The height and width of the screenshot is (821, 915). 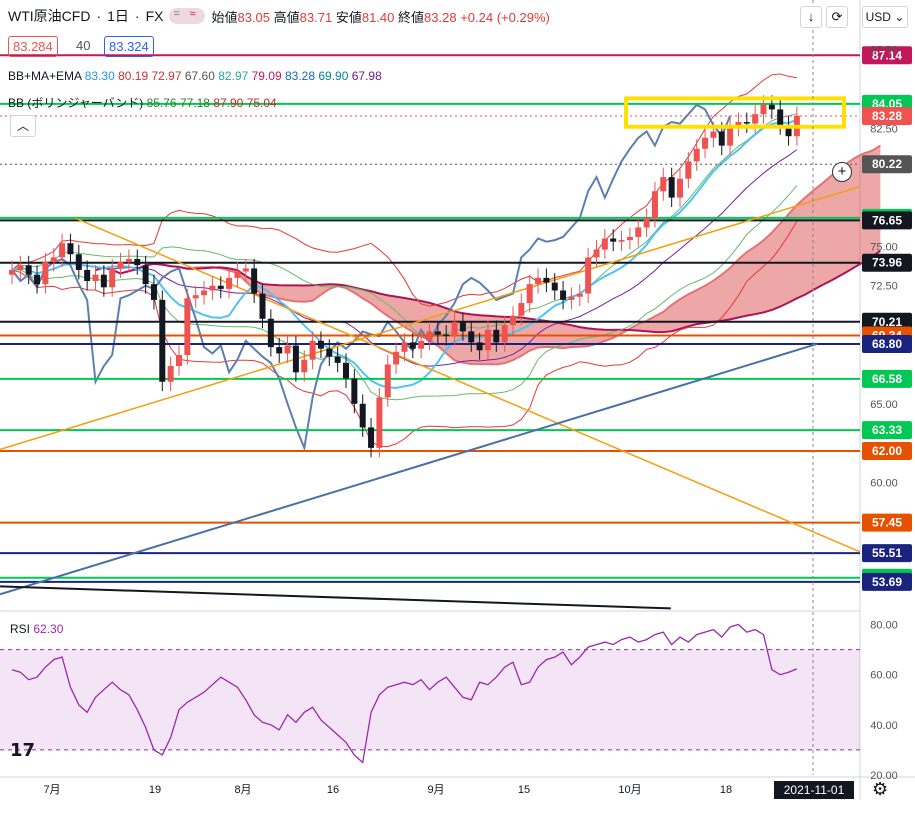 What do you see at coordinates (118, 16) in the screenshot?
I see `interval-label: 1日` at bounding box center [118, 16].